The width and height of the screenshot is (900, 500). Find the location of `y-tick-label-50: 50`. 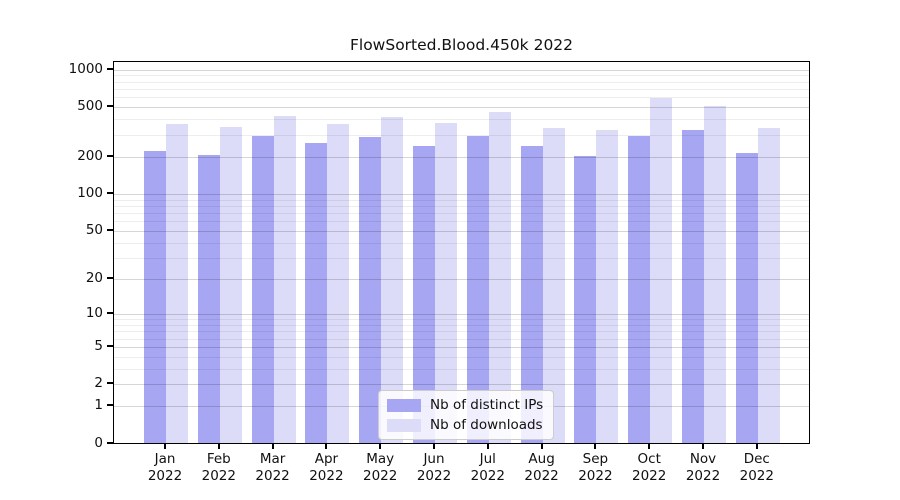

y-tick-label-50: 50 is located at coordinates (94, 229).